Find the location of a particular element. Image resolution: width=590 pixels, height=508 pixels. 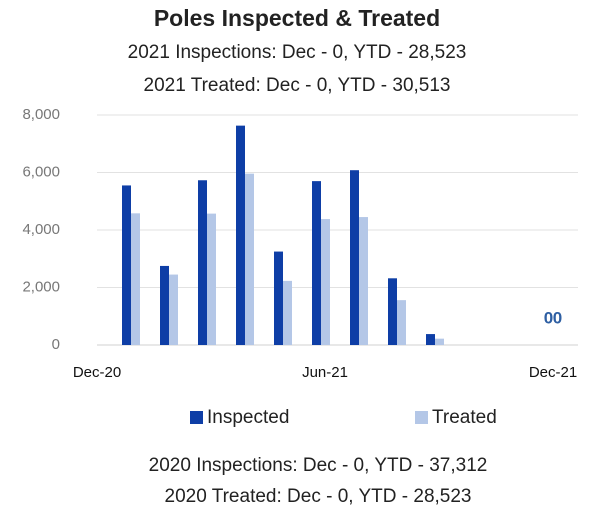

footnote: 2020 Inspections: Dec - 0, YTD - 37,312 is located at coordinates (318, 465).